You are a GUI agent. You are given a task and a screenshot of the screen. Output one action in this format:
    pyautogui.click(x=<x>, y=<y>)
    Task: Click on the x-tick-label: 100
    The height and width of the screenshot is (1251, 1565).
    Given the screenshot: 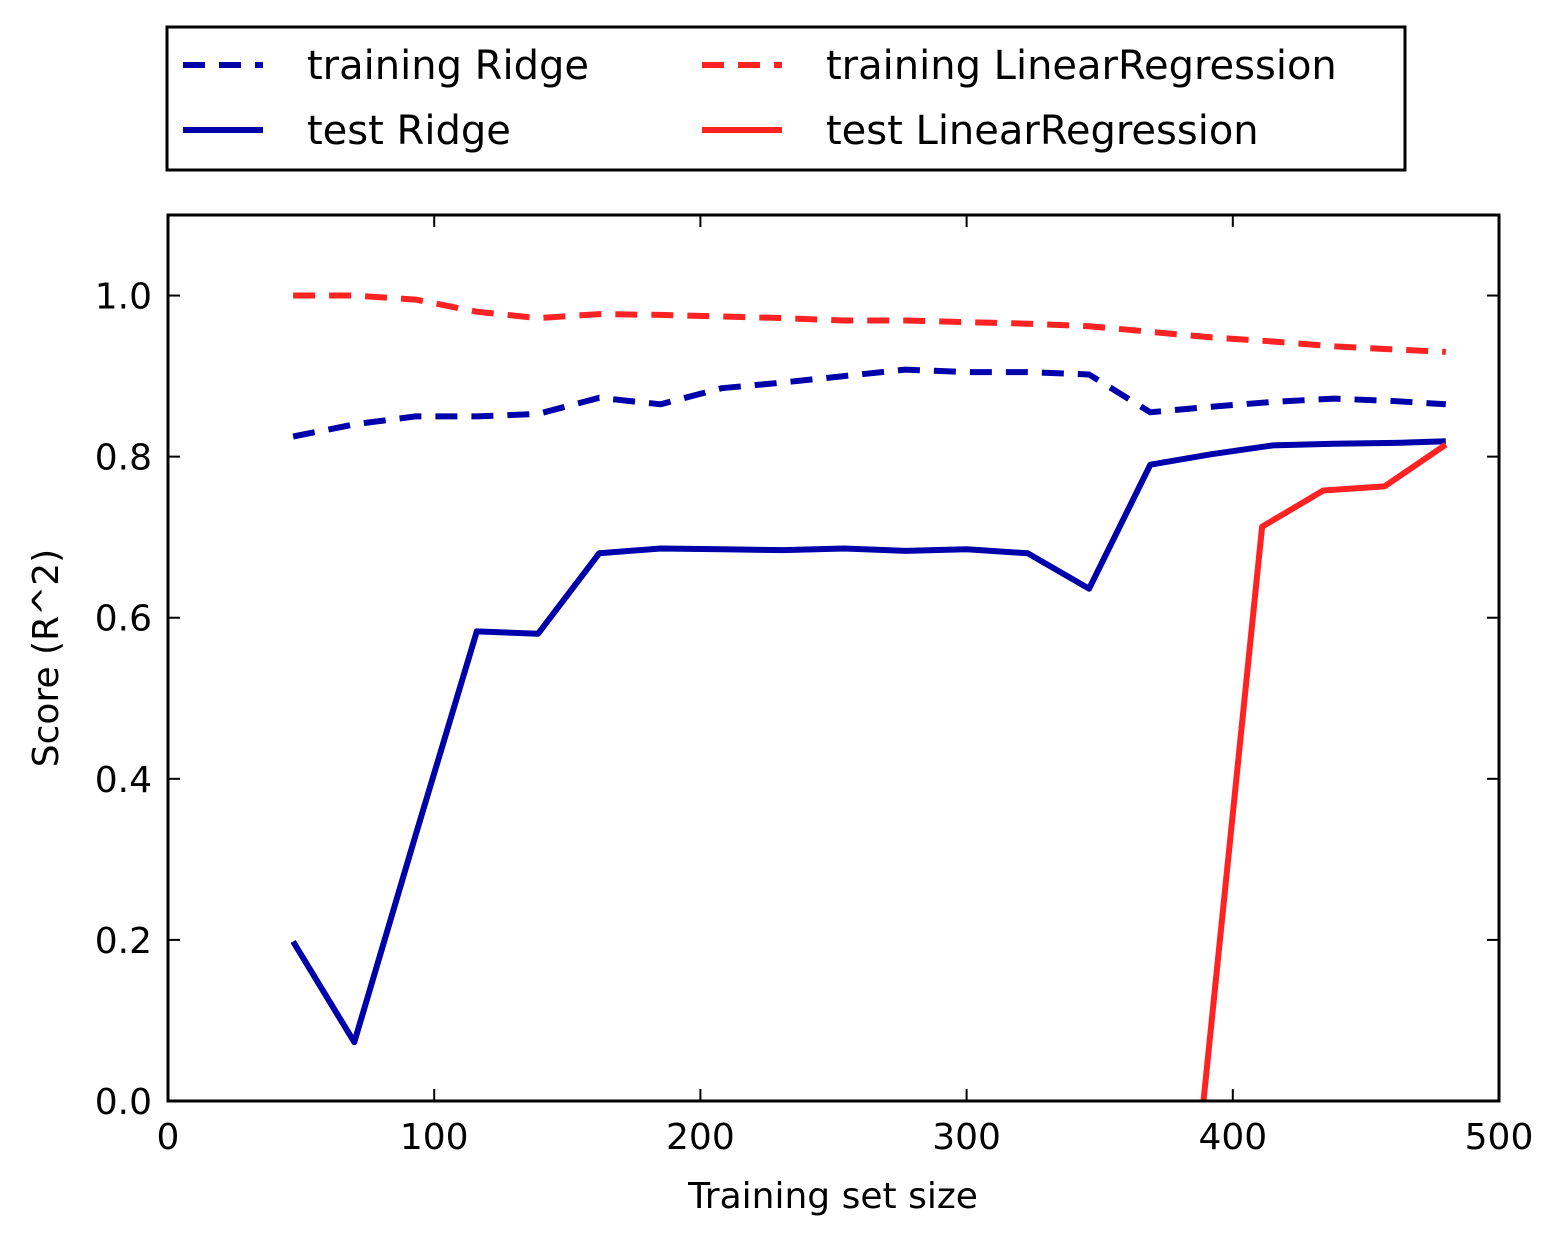 What is the action you would take?
    pyautogui.click(x=434, y=1137)
    